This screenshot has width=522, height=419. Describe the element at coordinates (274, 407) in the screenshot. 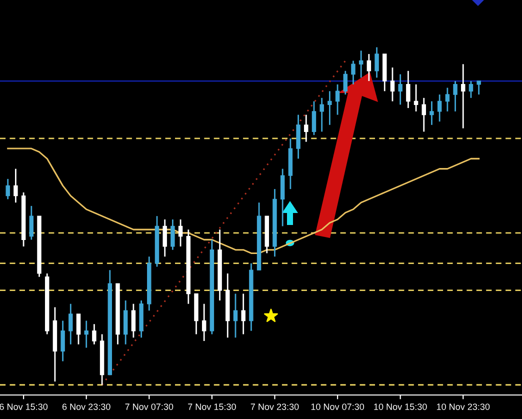

I see `x-tick-label: 7 Nov 23:30` at that location.